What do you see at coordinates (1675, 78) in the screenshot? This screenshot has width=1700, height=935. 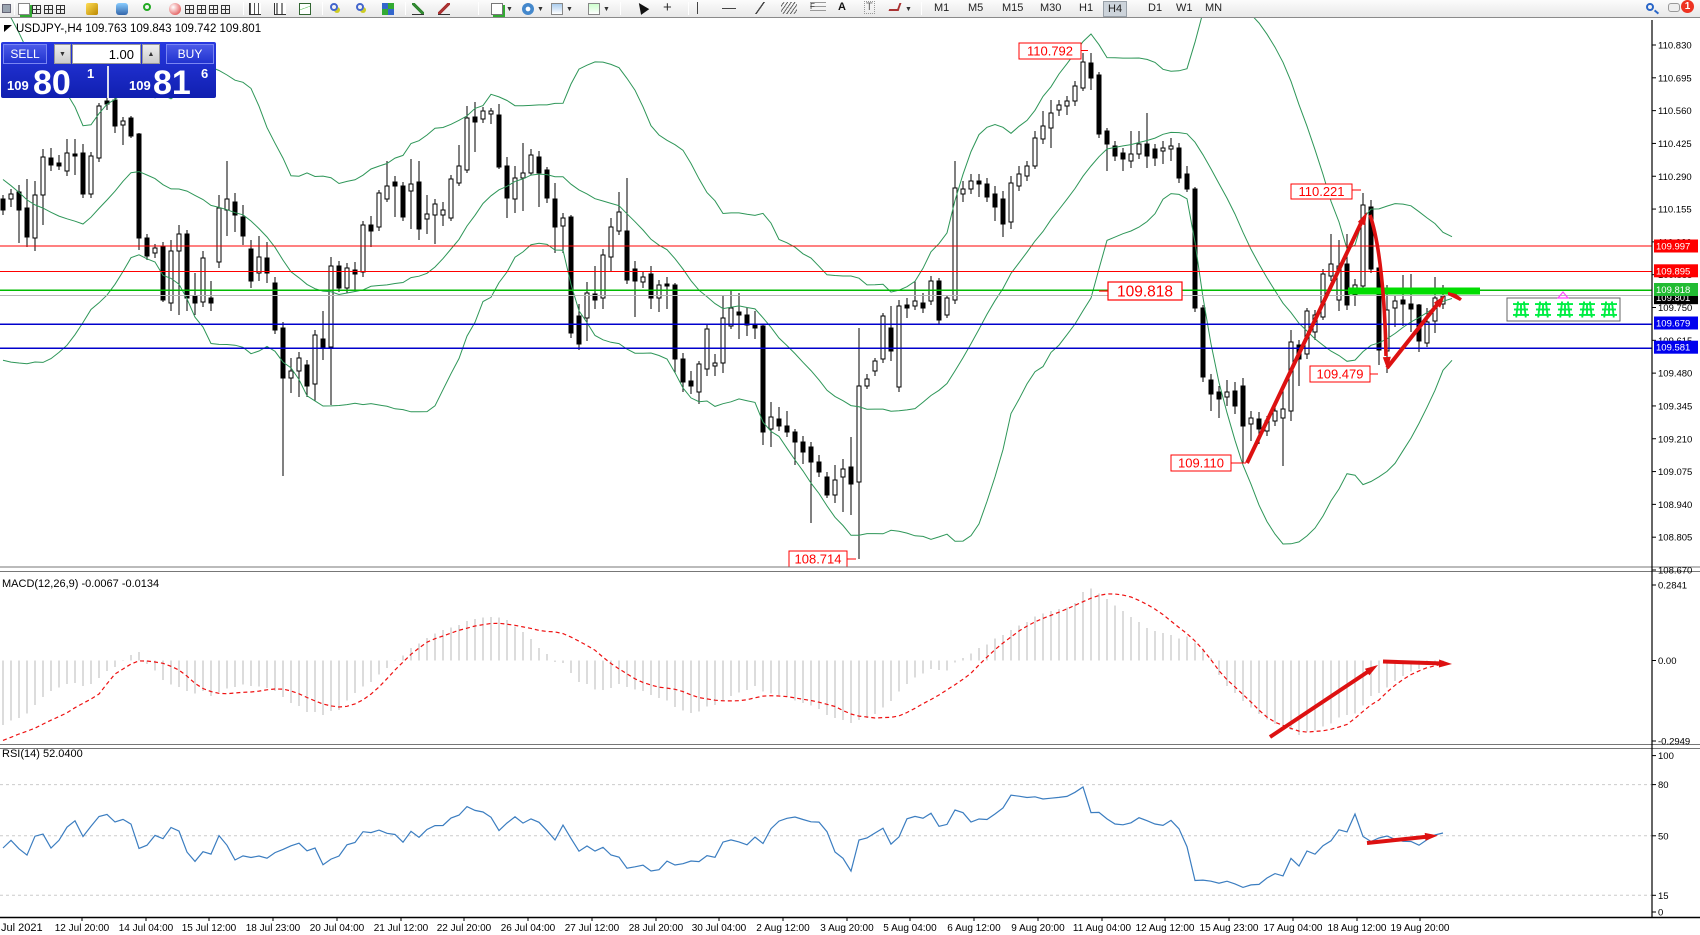 I see `svg-text: 110.695` at bounding box center [1675, 78].